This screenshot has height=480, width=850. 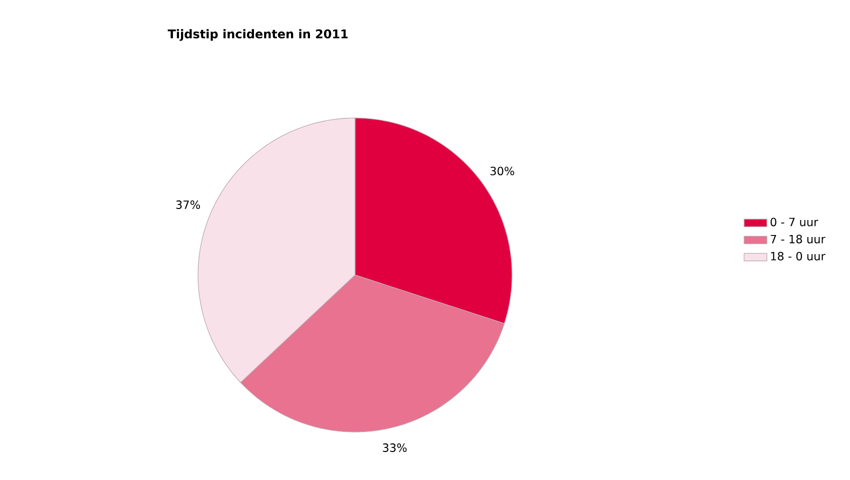 I want to click on data-label: 30%, so click(x=502, y=171).